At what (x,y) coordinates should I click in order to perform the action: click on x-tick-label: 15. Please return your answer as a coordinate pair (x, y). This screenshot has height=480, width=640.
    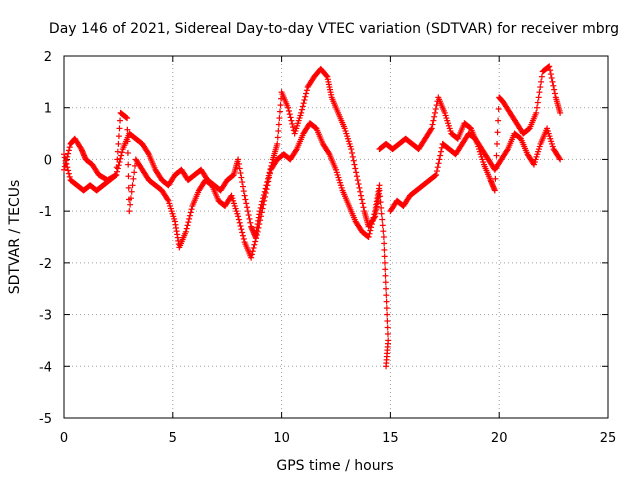
    Looking at the image, I should click on (390, 438).